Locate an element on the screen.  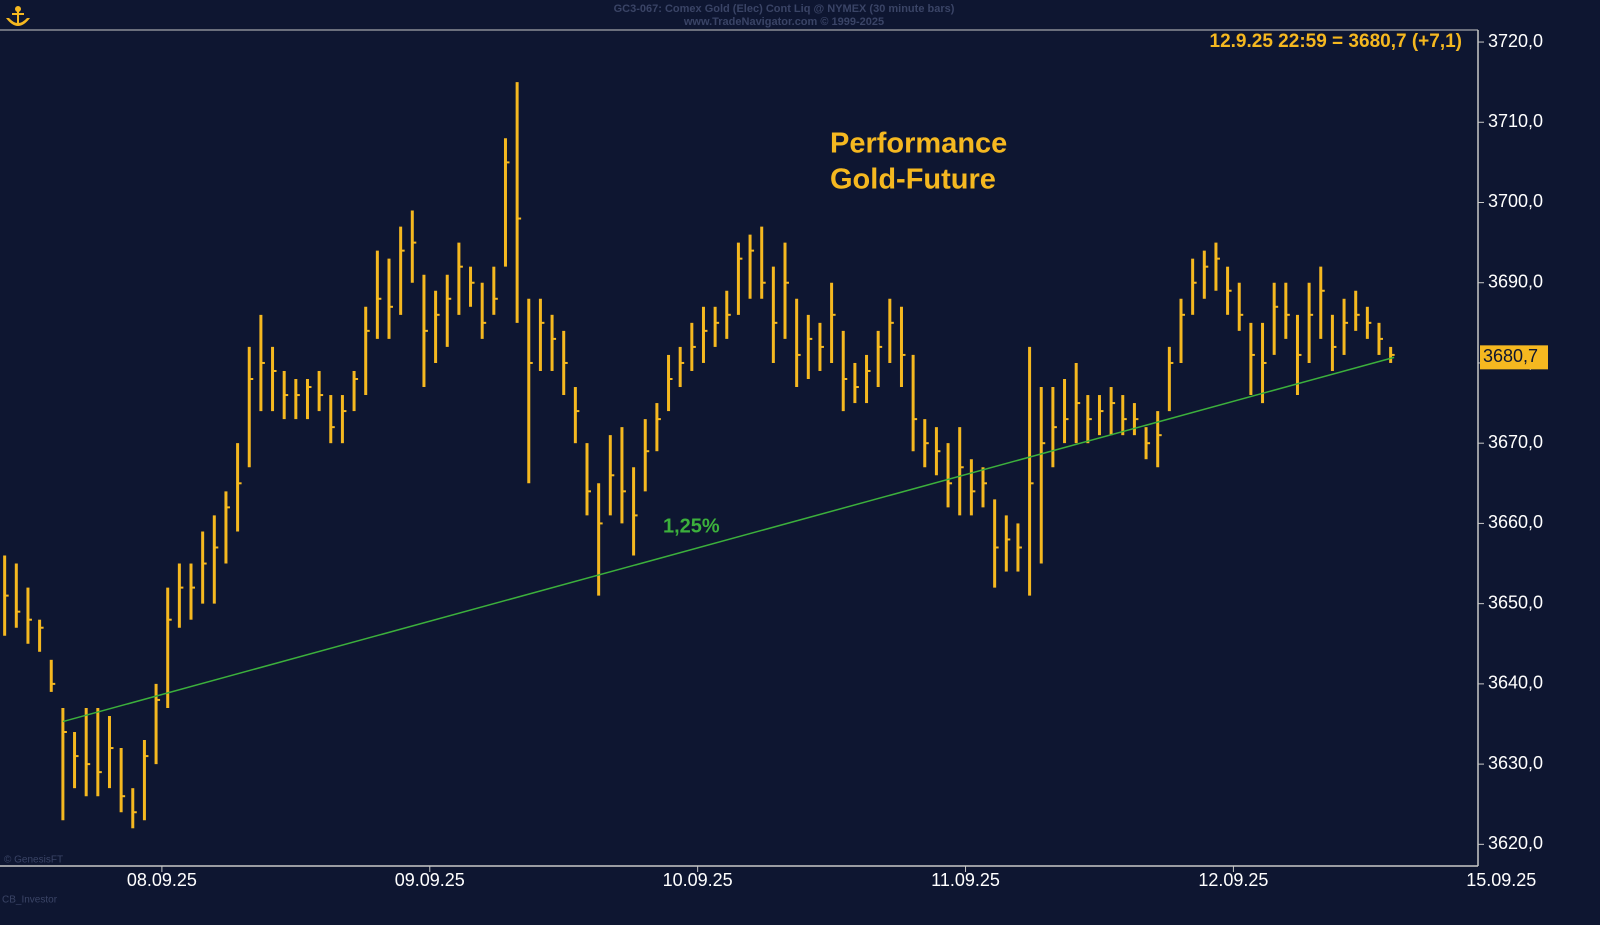
last-price-label: 3680,7 is located at coordinates (1510, 356).